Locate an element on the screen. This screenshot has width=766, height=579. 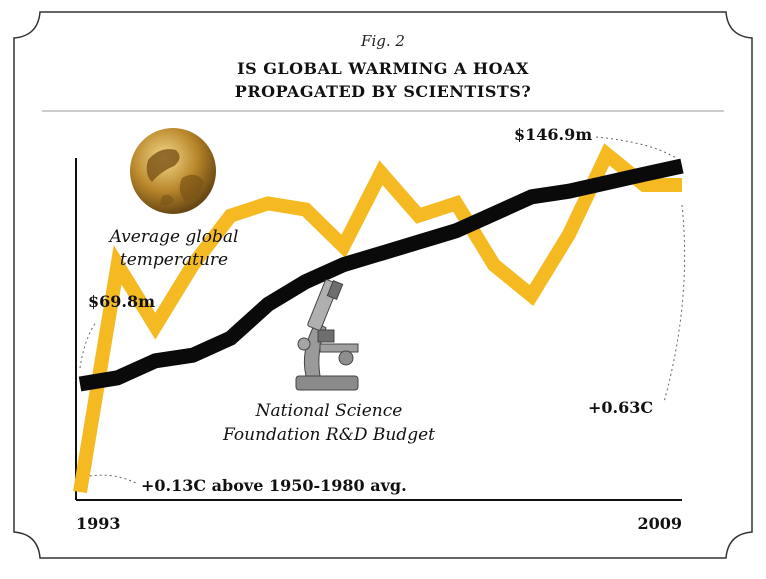
budget-start-leader is located at coordinates (88, 345).